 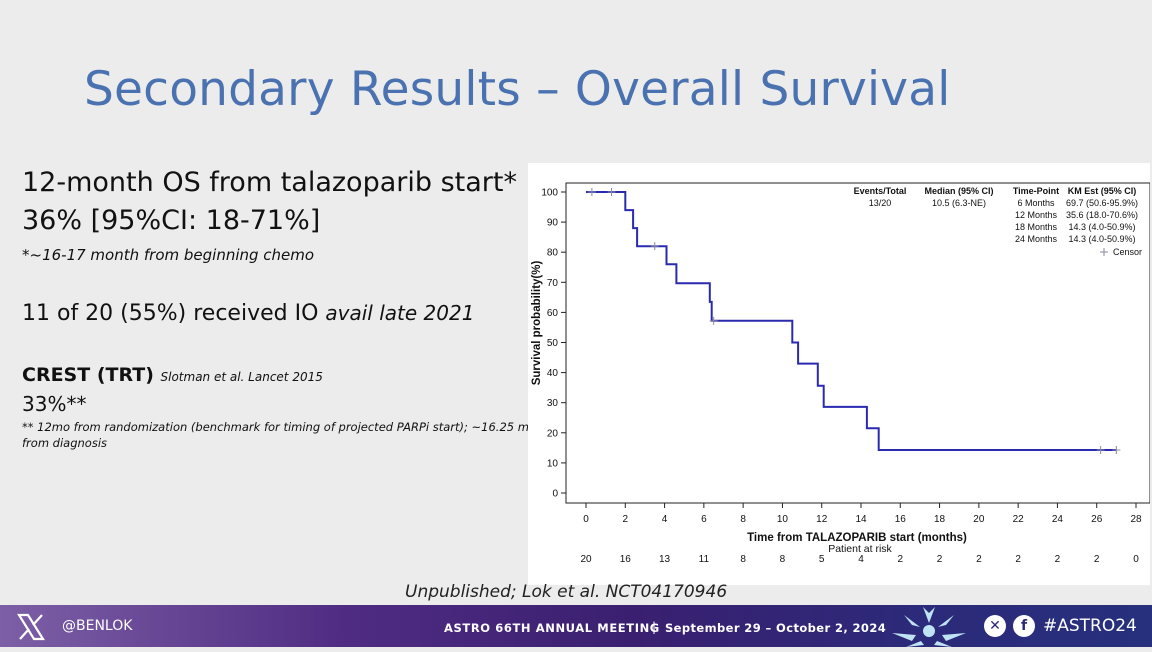 What do you see at coordinates (929, 624) in the screenshot?
I see `astro-emblem-icon` at bounding box center [929, 624].